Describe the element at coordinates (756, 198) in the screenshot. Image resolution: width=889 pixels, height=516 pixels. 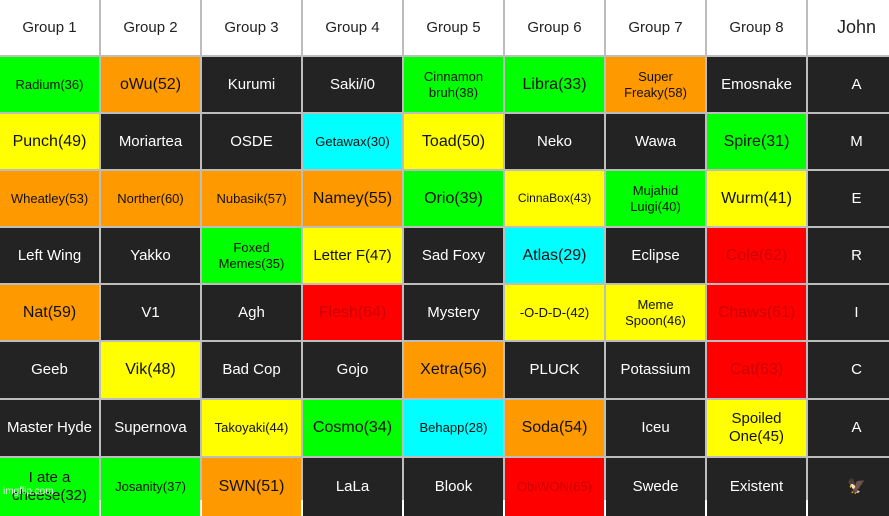
I see `tier-cell: Wurm(41)` at that location.